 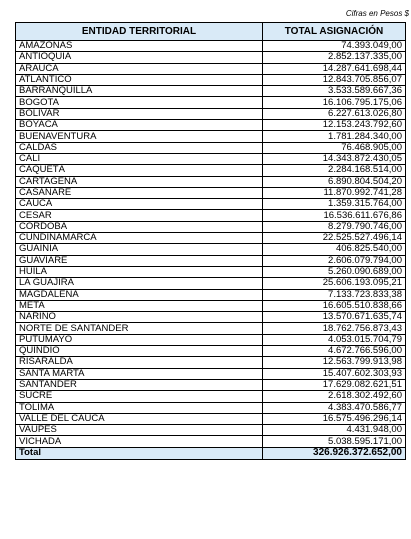 I want to click on entity-name-cell: CESAR, so click(x=139, y=215).